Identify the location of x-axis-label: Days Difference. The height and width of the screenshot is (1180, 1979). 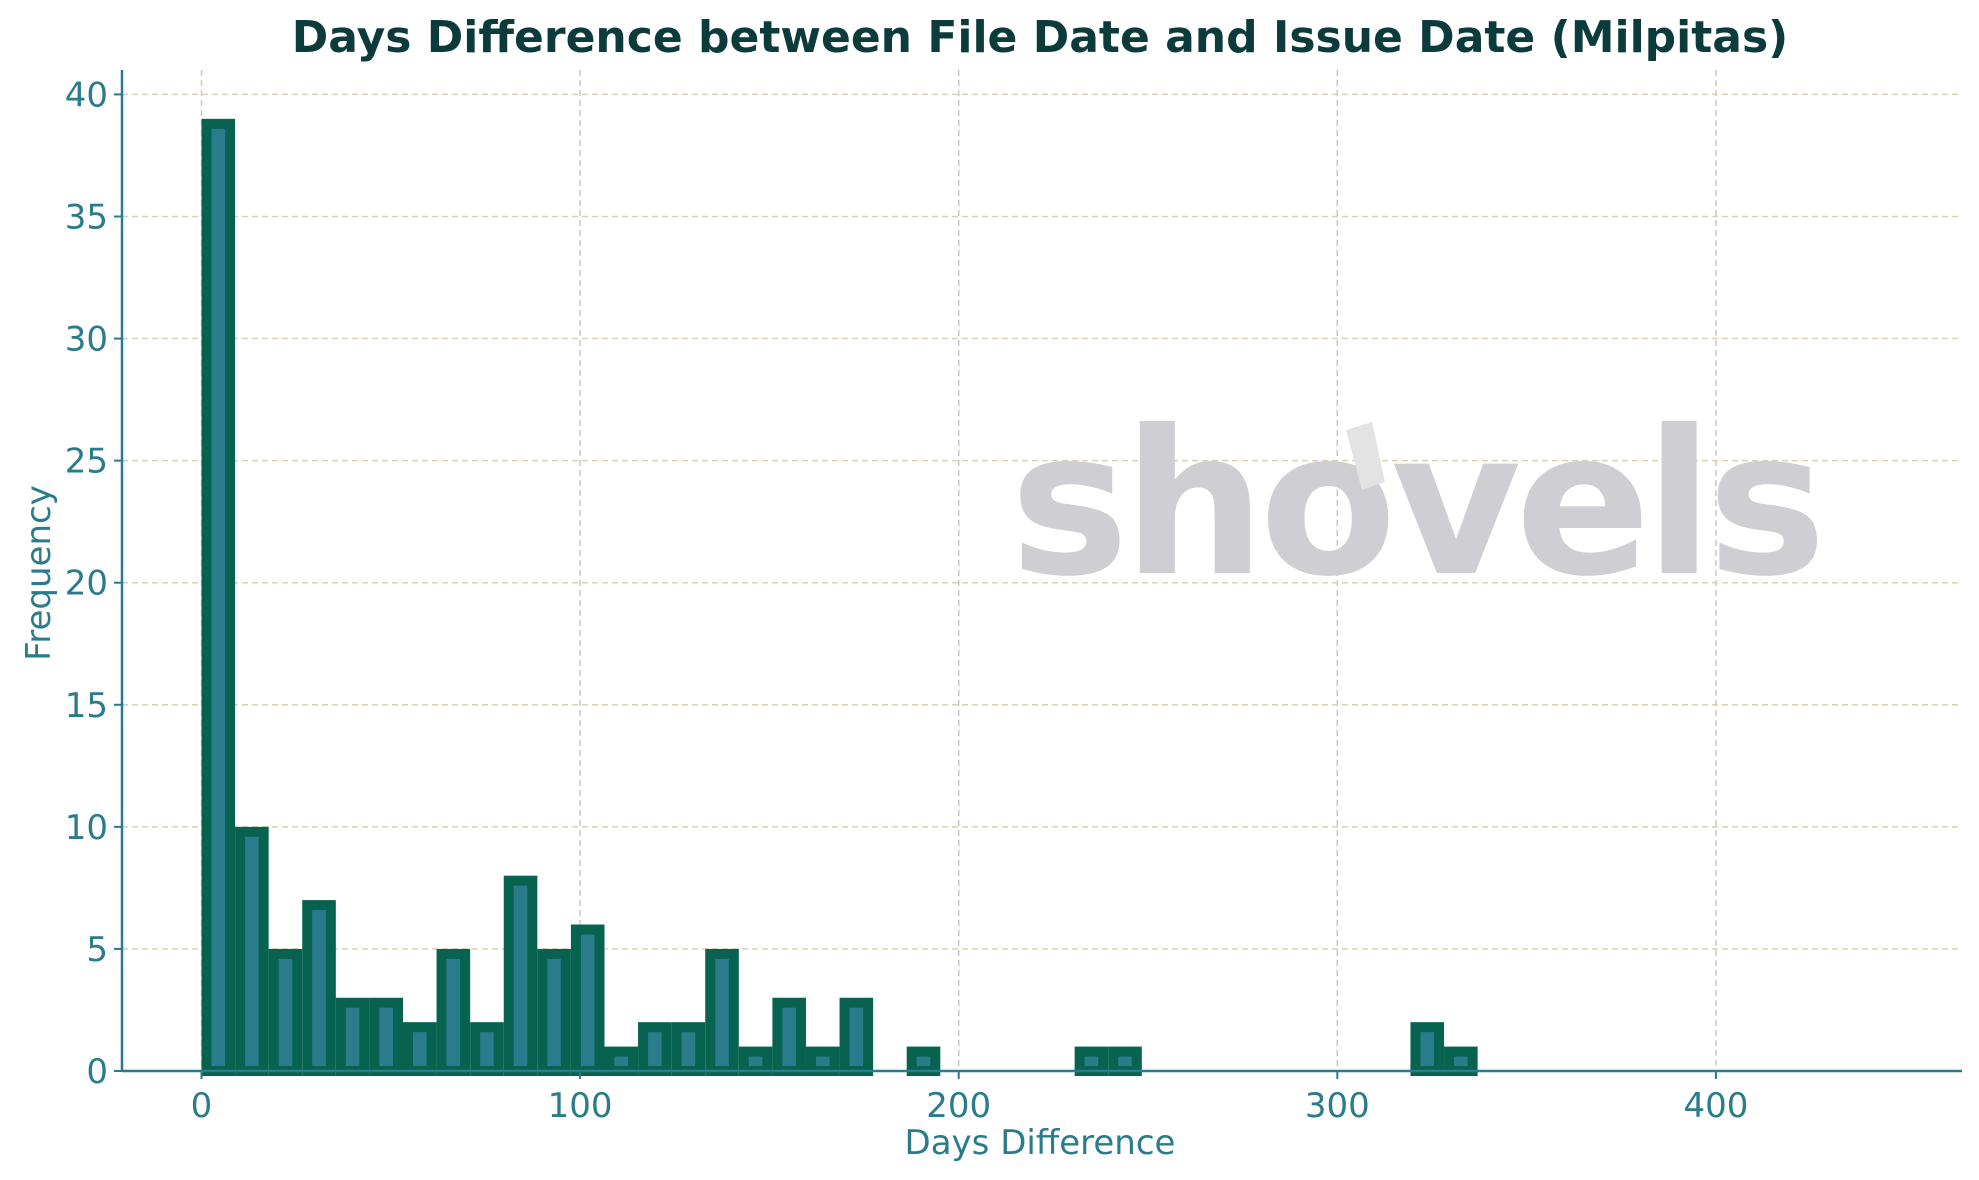
(1040, 1143).